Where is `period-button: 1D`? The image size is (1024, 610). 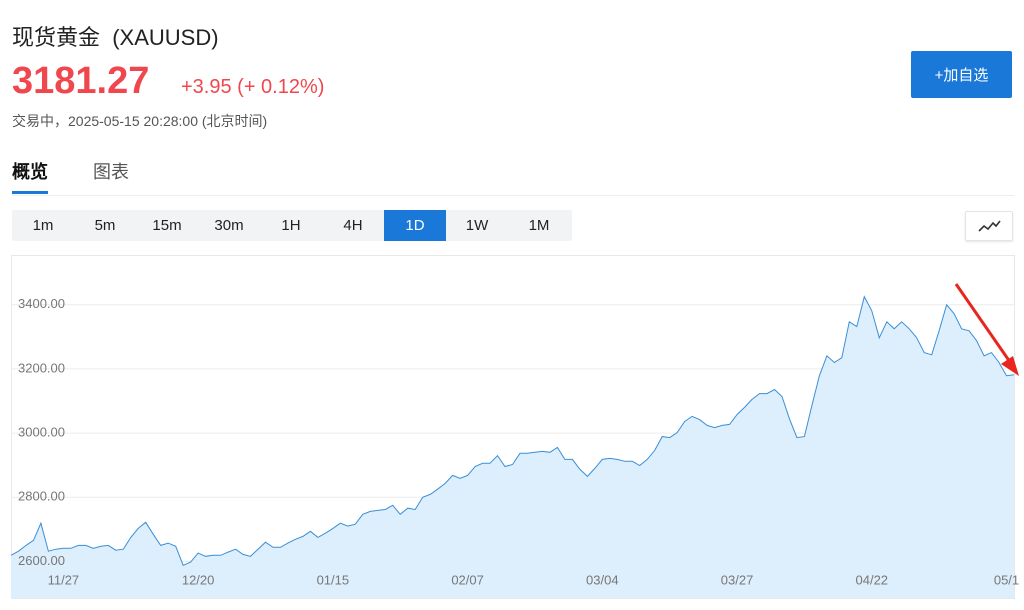 period-button: 1D is located at coordinates (415, 225).